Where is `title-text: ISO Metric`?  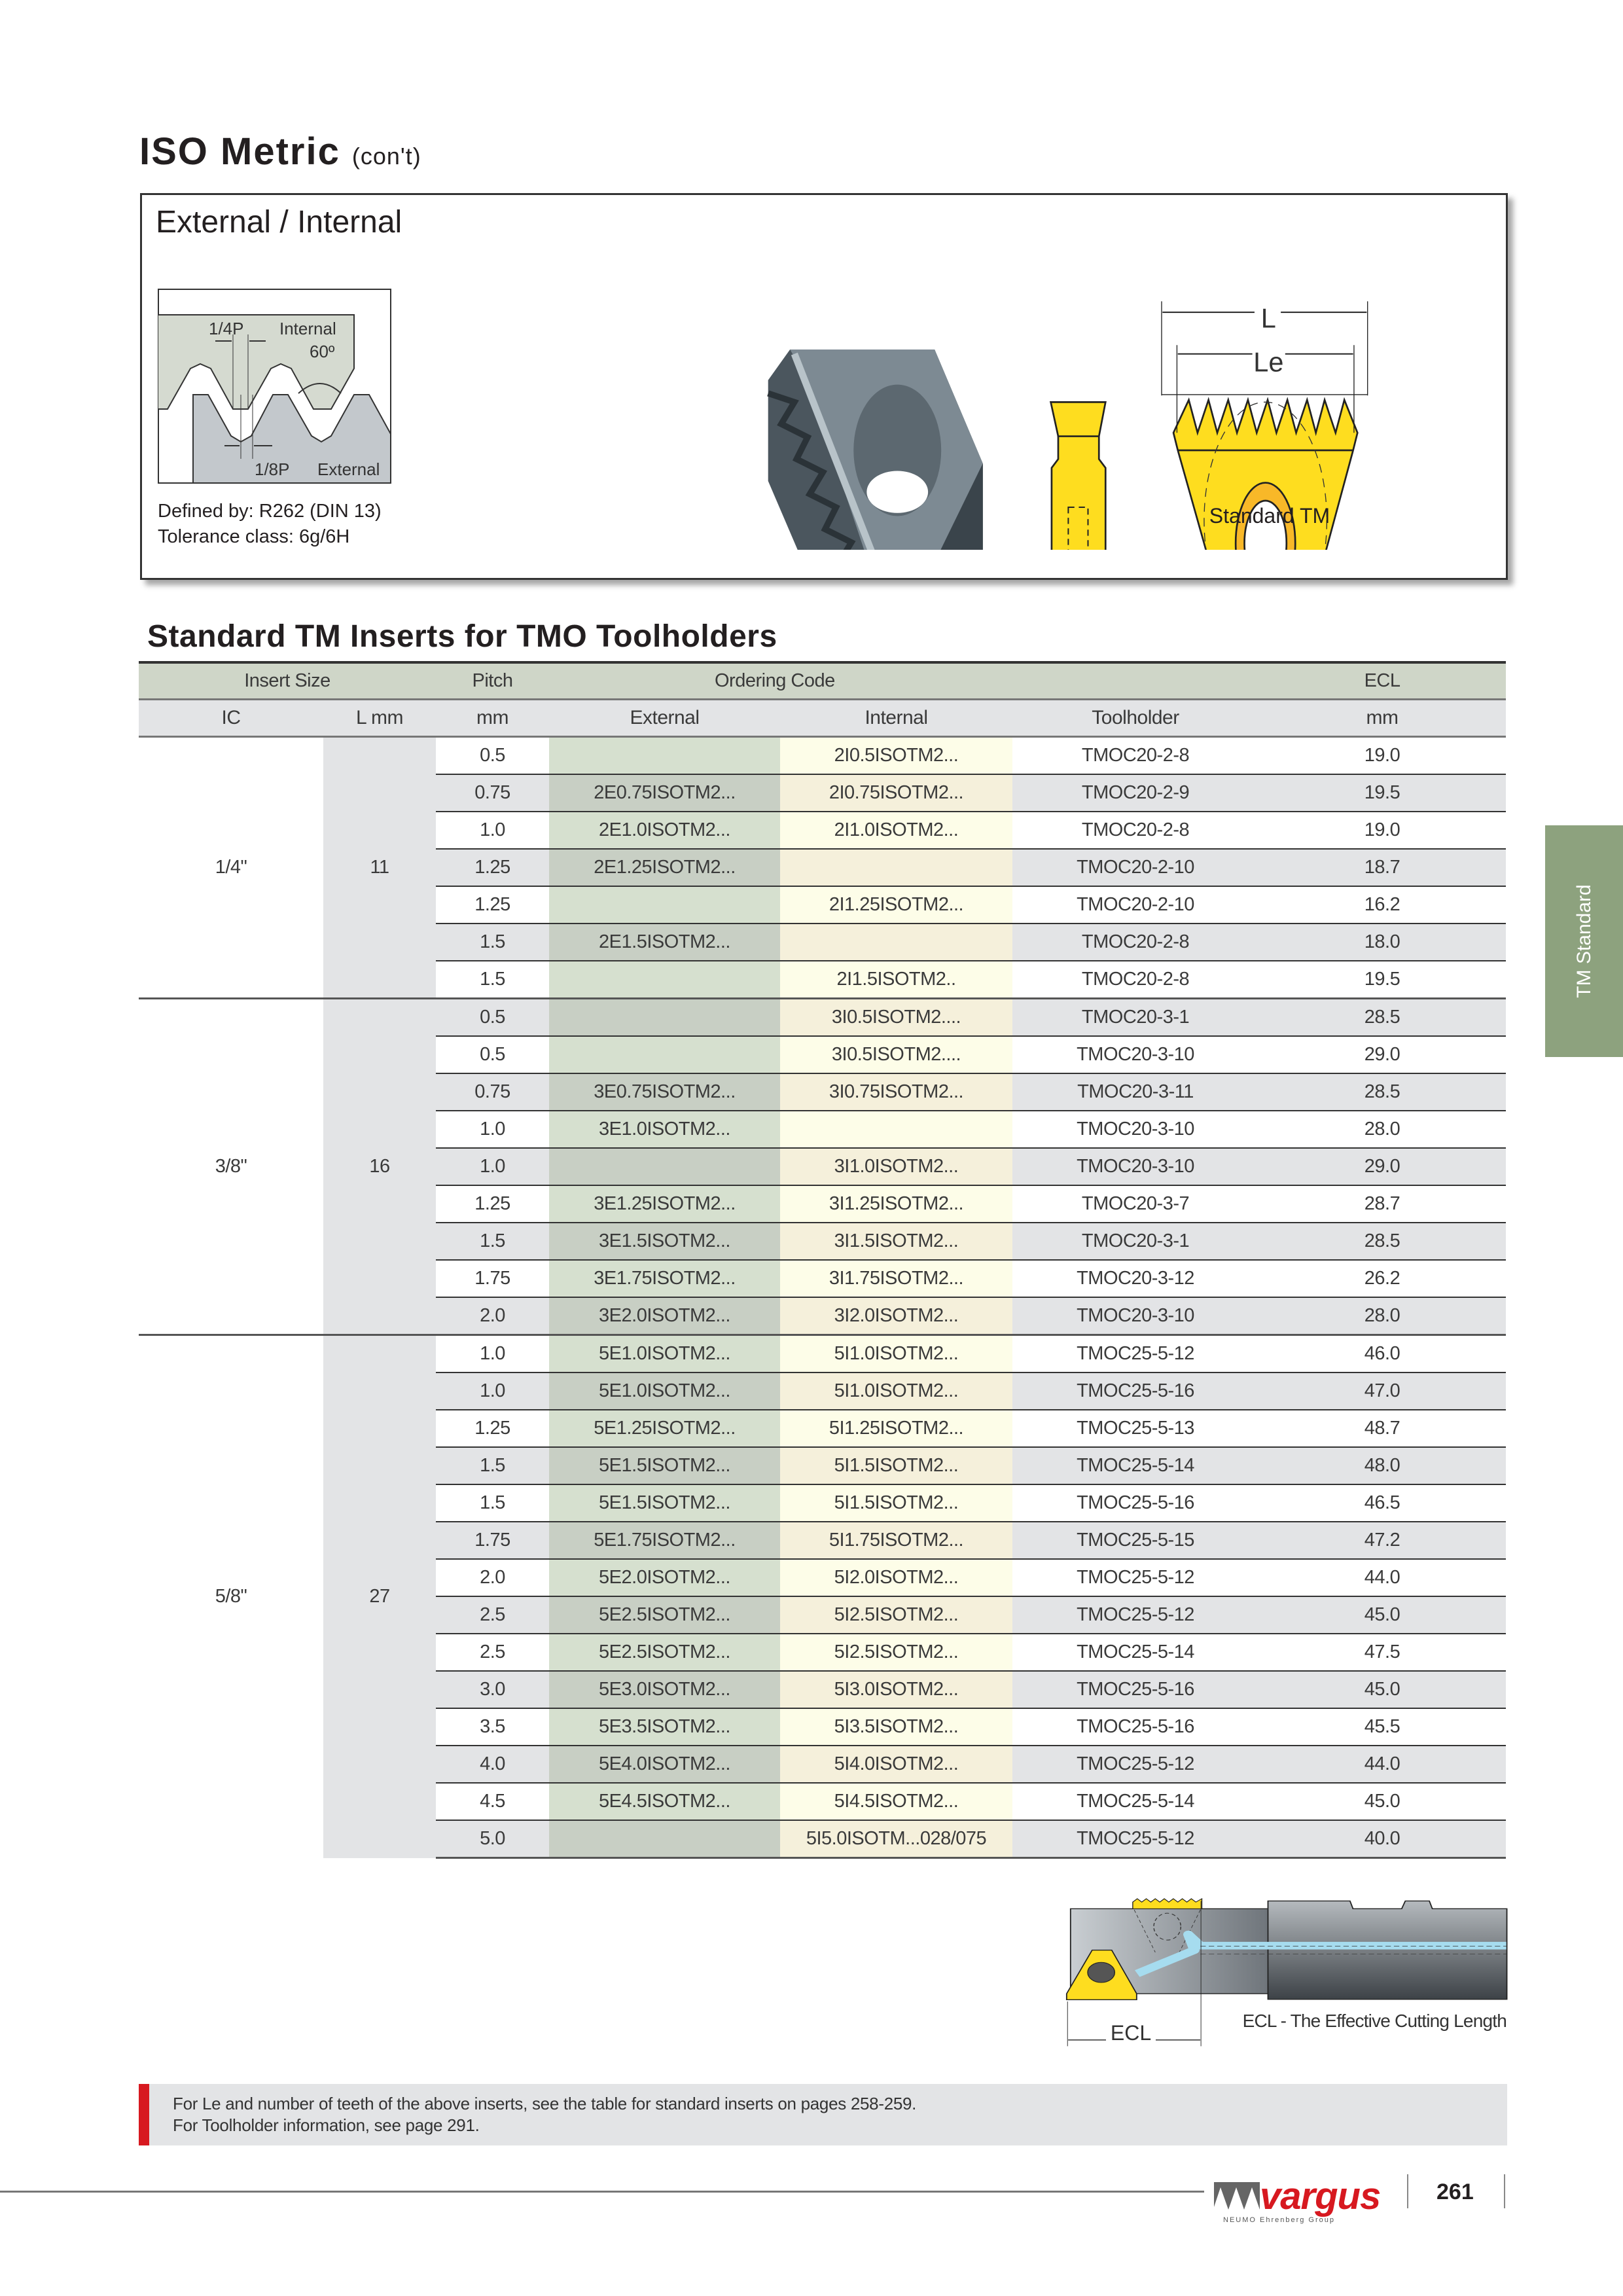
title-text: ISO Metric is located at coordinates (239, 151).